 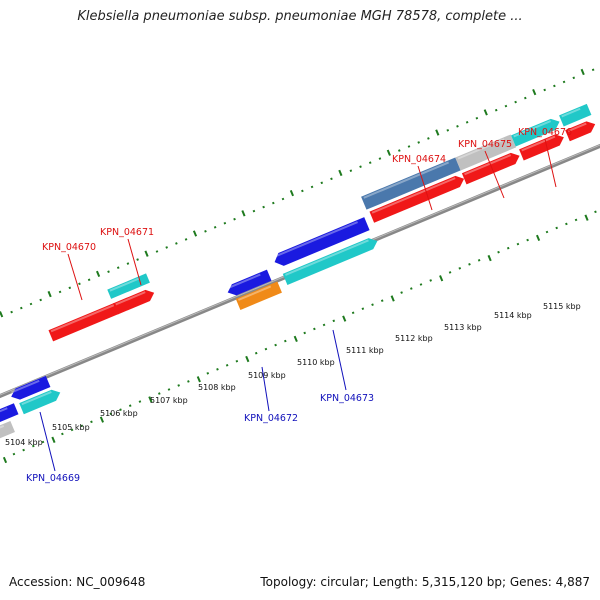 I want to click on gene-label: KPN_04676, so click(x=545, y=132).